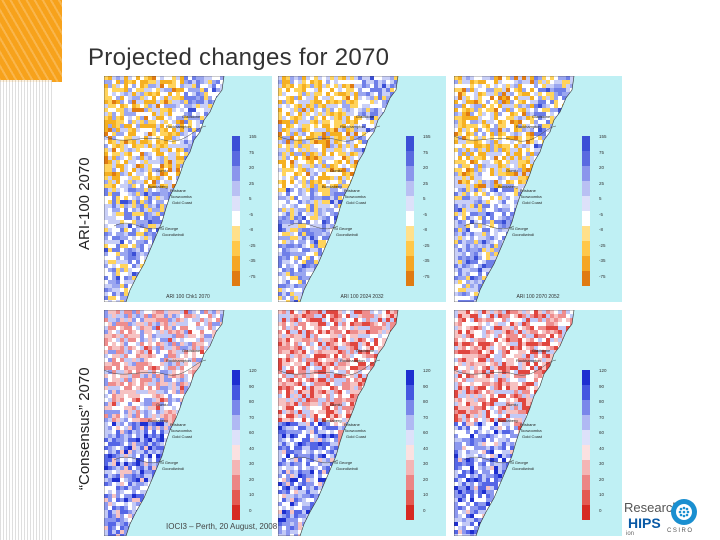 The image size is (720, 540). I want to click on colorbar-tick: 75, so click(602, 152).